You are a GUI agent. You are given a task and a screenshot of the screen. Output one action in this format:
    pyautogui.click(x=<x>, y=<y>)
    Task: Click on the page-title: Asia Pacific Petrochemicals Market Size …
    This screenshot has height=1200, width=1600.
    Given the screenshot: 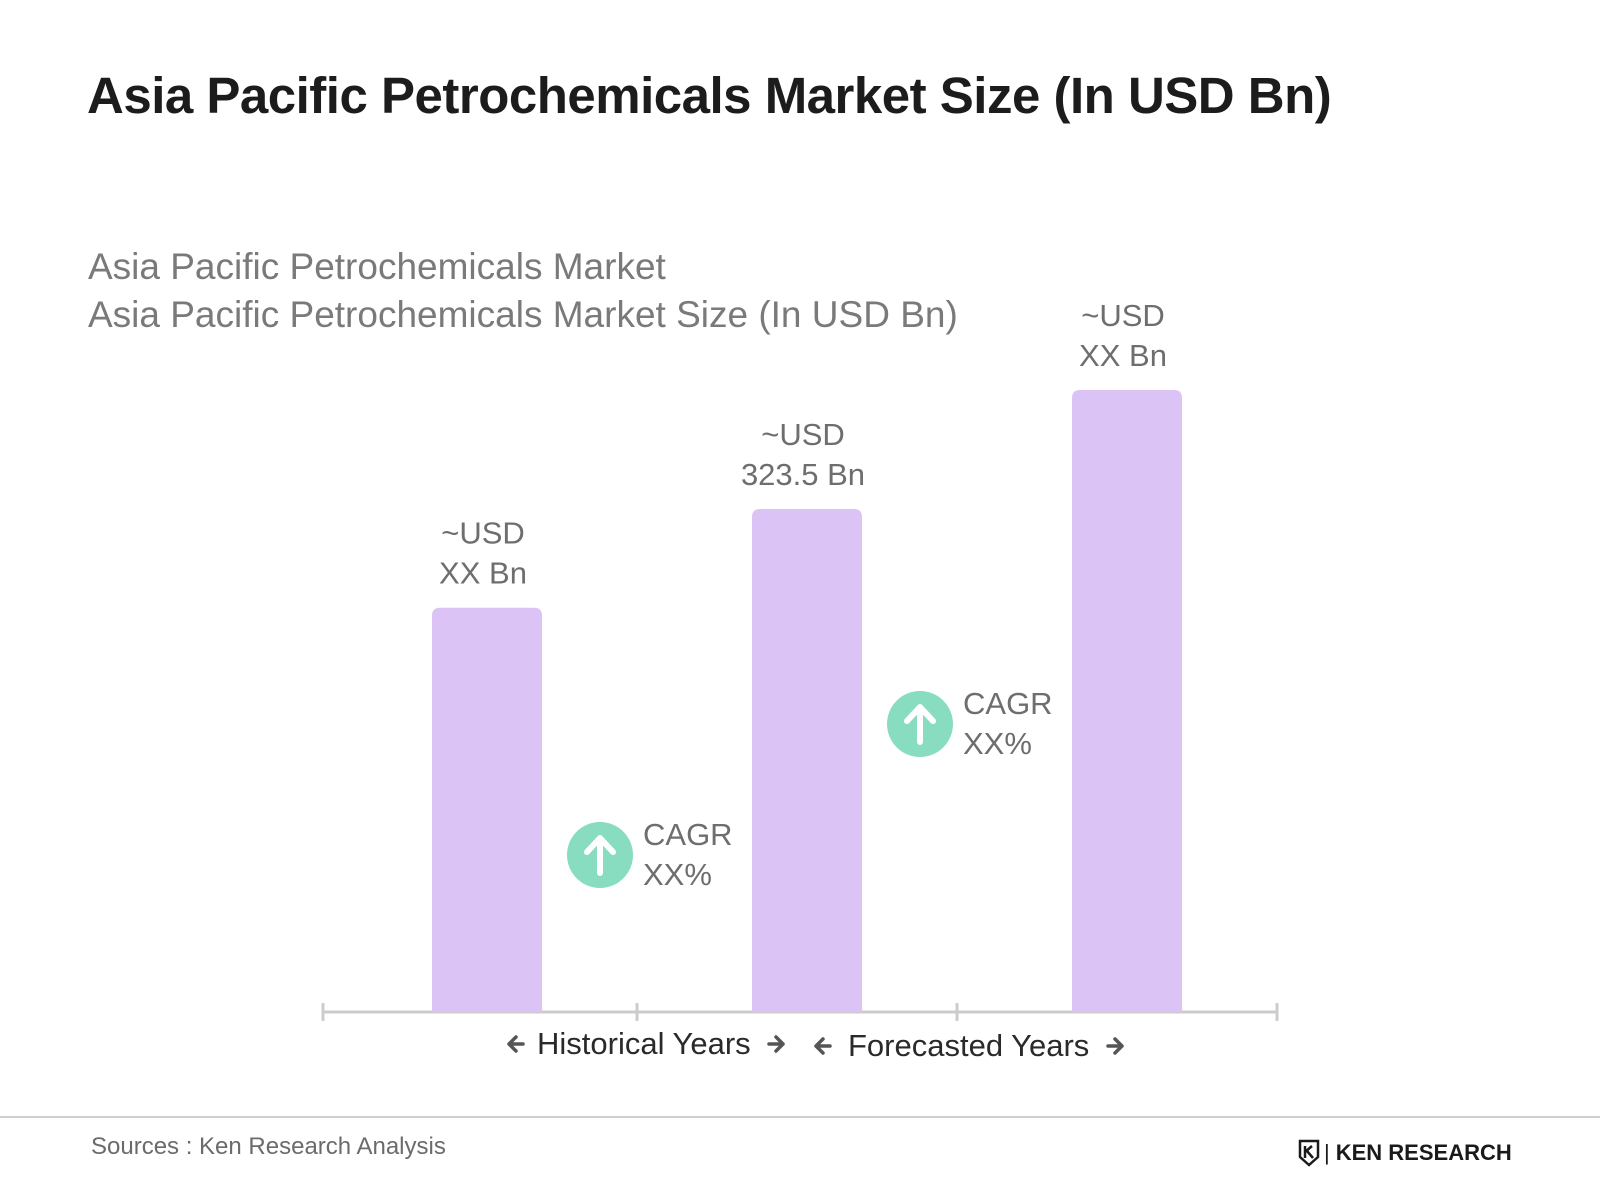 What is the action you would take?
    pyautogui.click(x=709, y=95)
    